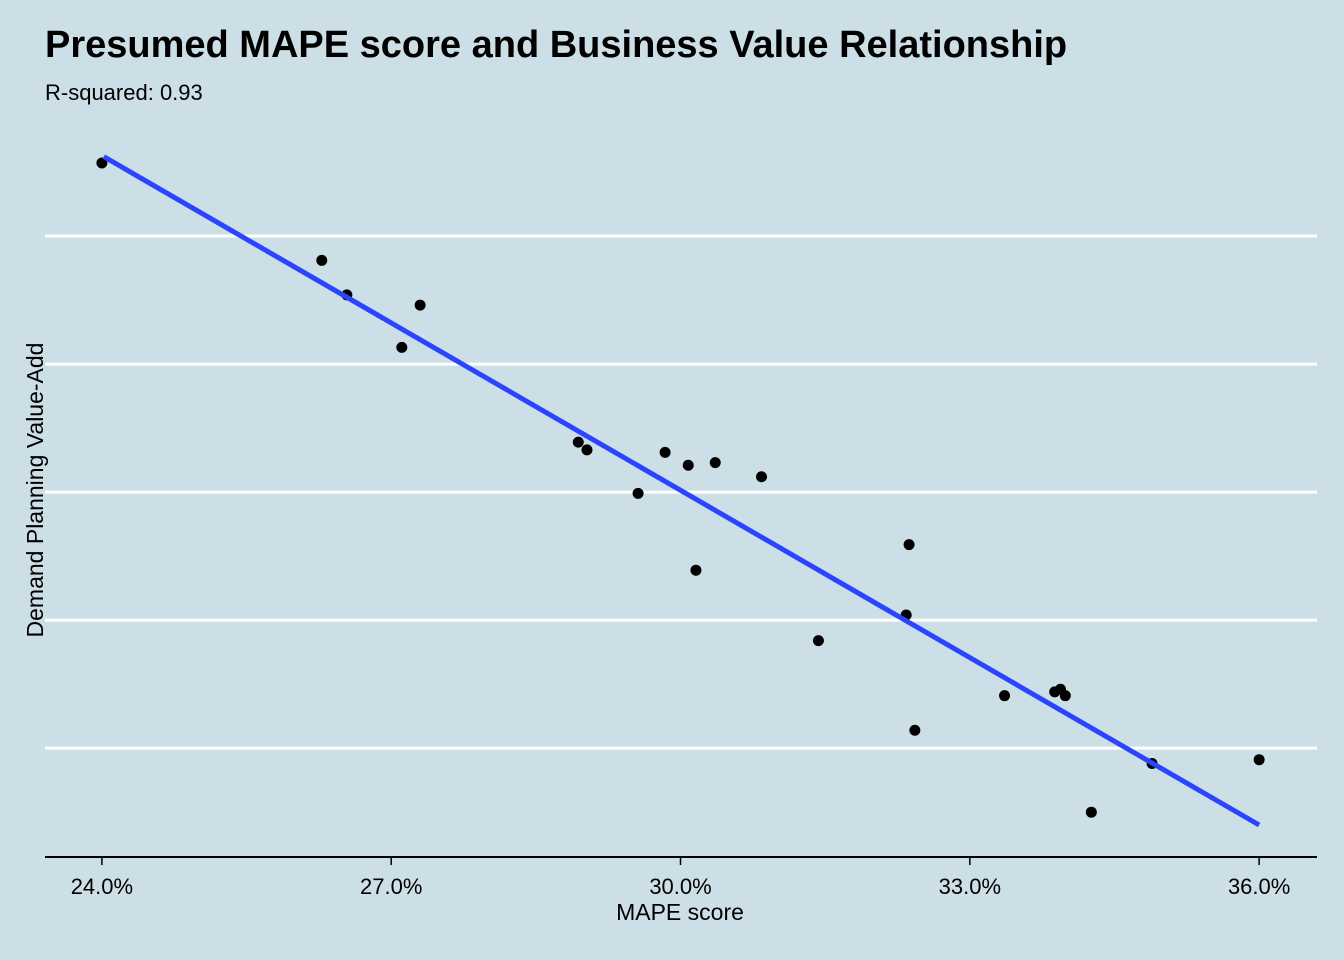 The width and height of the screenshot is (1344, 960). Describe the element at coordinates (680, 886) in the screenshot. I see `x-tick-label: 30.0%` at that location.